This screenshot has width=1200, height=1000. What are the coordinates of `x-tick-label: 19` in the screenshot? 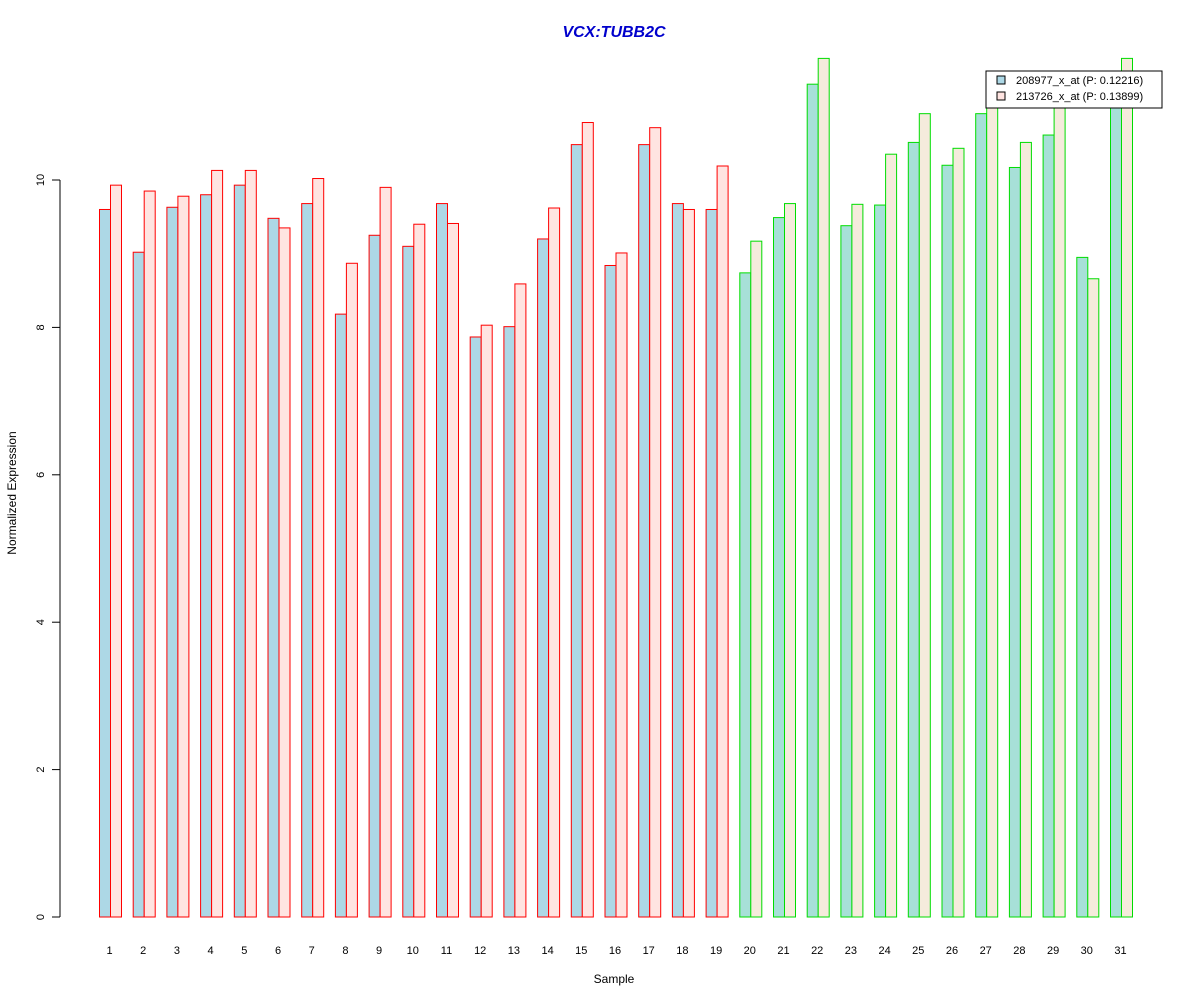 It's located at (716, 951).